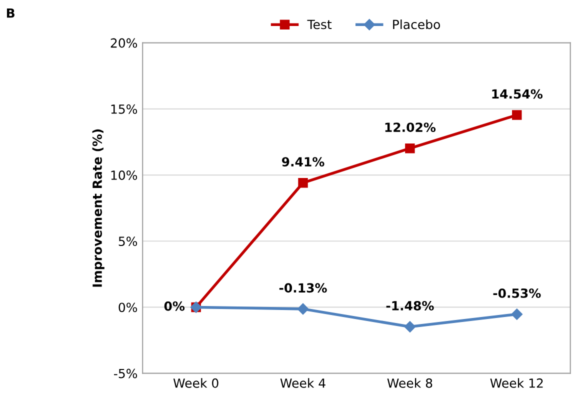 Image resolution: width=582 pixels, height=408 pixels. Describe the element at coordinates (416, 24) in the screenshot. I see `legend-label: Placebo` at that location.